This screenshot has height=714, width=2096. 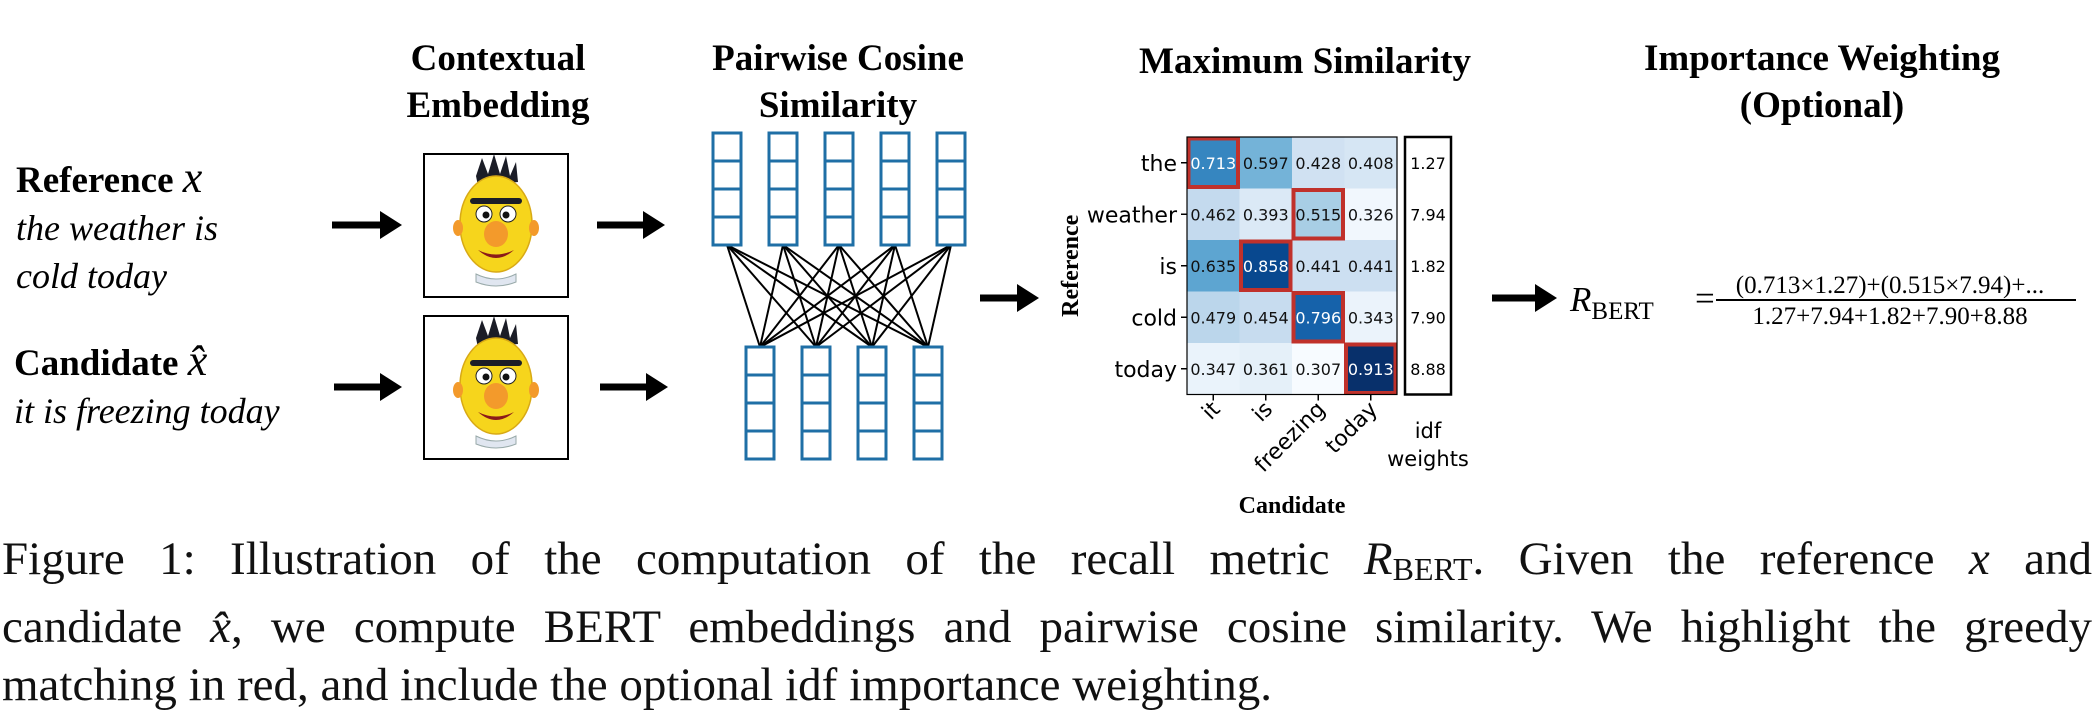 I want to click on idf-weight-value: 1.82, so click(x=1428, y=266).